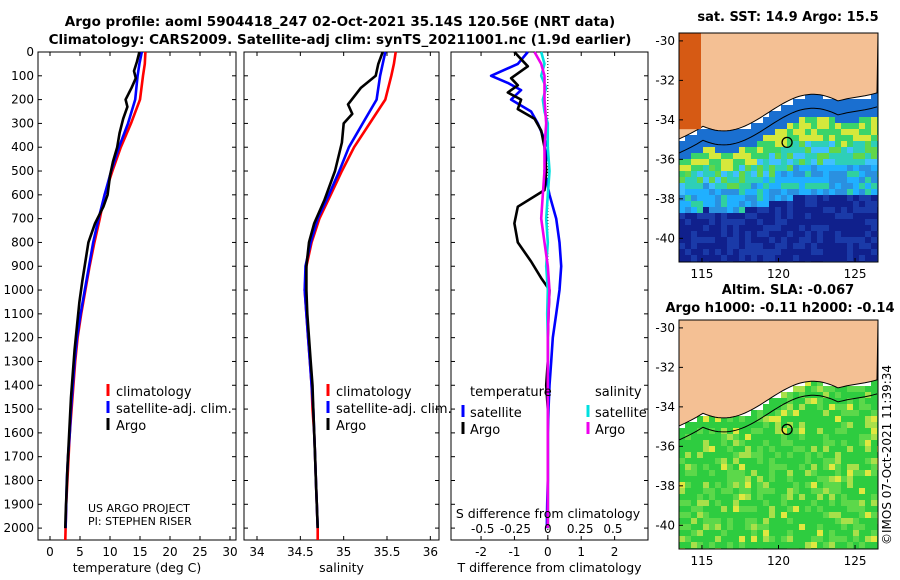 The width and height of the screenshot is (900, 580). I want to click on y-tick-label: 200, so click(22, 100).